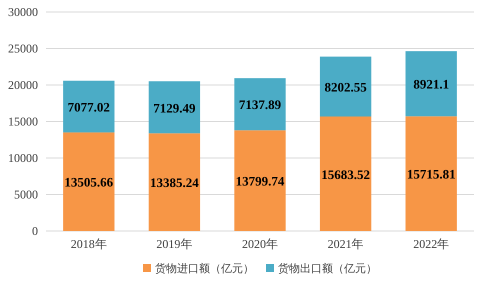 The width and height of the screenshot is (479, 285). What do you see at coordinates (327, 268) in the screenshot?
I see `legend-label: 货物出口额（亿元）` at bounding box center [327, 268].